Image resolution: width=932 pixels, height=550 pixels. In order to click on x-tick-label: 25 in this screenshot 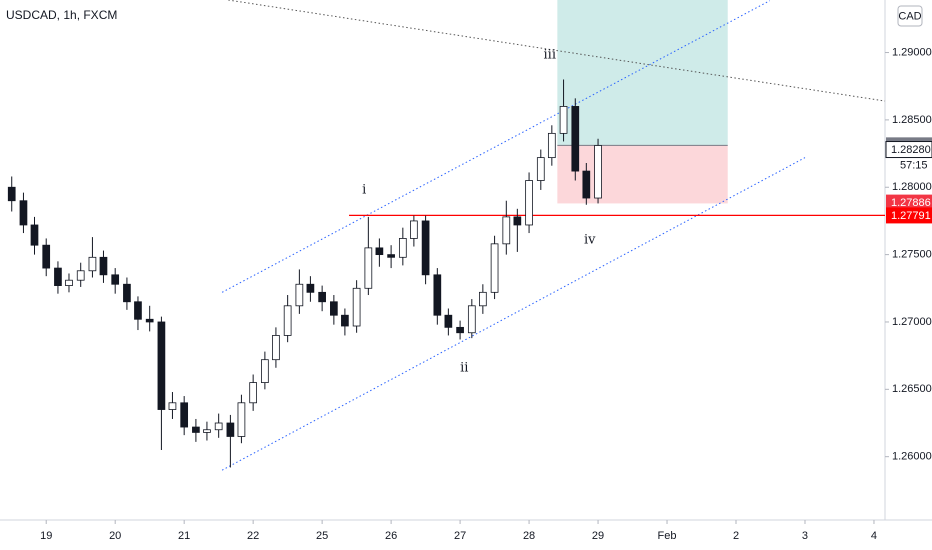, I will do `click(322, 536)`.